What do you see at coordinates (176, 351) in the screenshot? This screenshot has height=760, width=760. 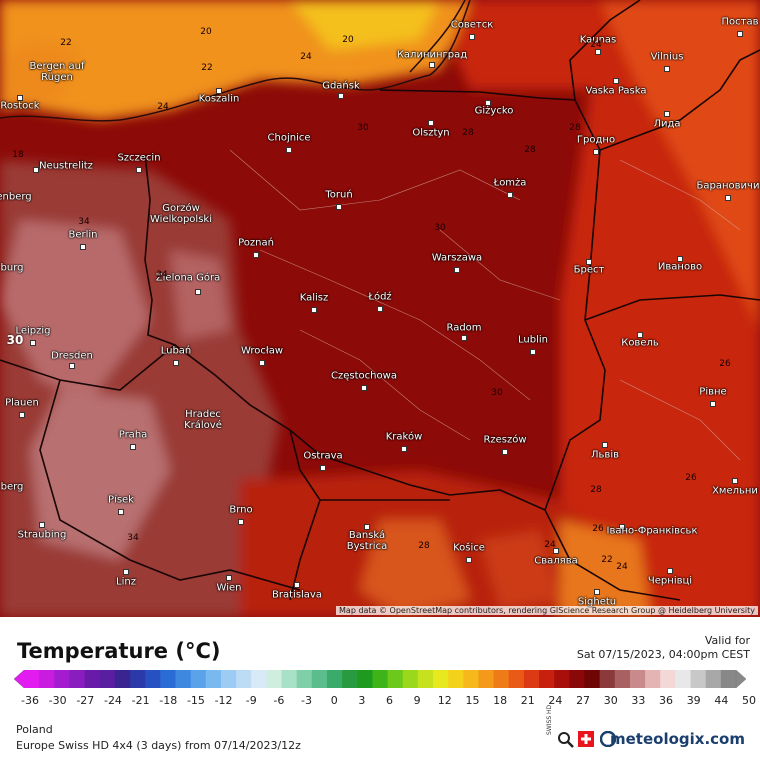 I see `city-label: Lubań` at bounding box center [176, 351].